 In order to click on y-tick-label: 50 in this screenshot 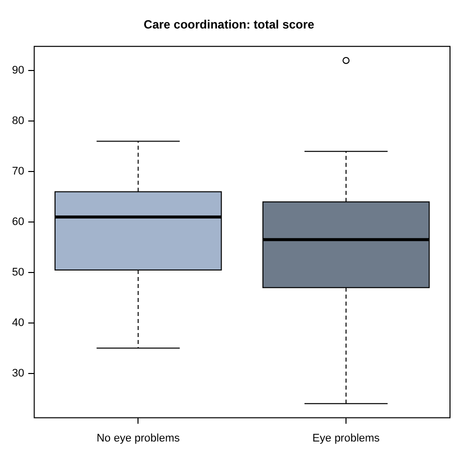, I will do `click(18, 272)`.